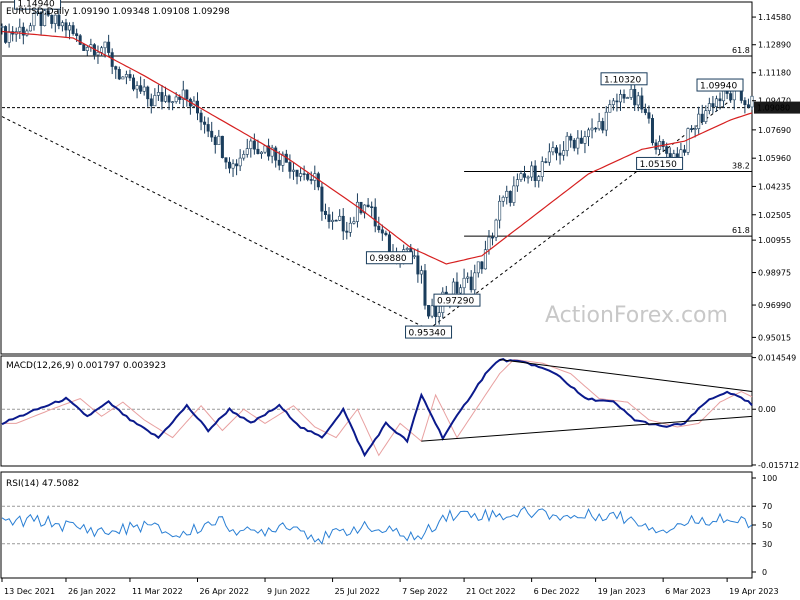 The image size is (800, 600). What do you see at coordinates (774, 240) in the screenshot?
I see `price-tick-label: 1.00955` at bounding box center [774, 240].